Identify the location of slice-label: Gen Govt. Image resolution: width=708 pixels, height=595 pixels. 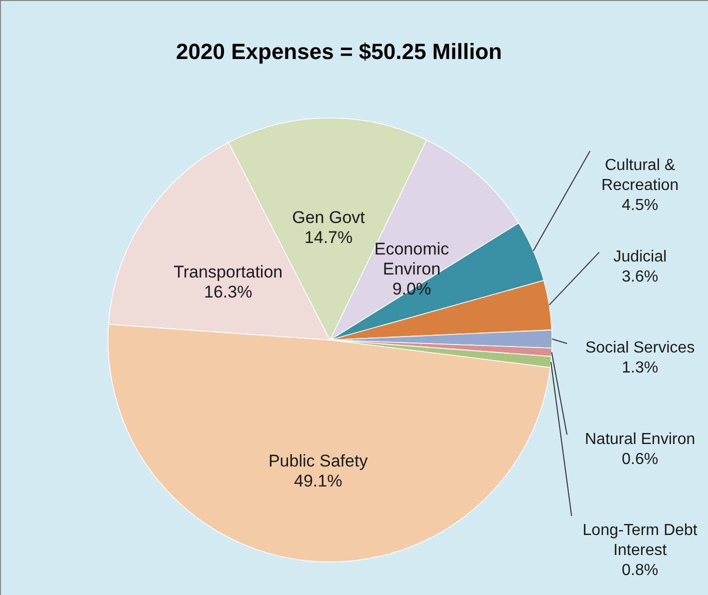
(329, 217).